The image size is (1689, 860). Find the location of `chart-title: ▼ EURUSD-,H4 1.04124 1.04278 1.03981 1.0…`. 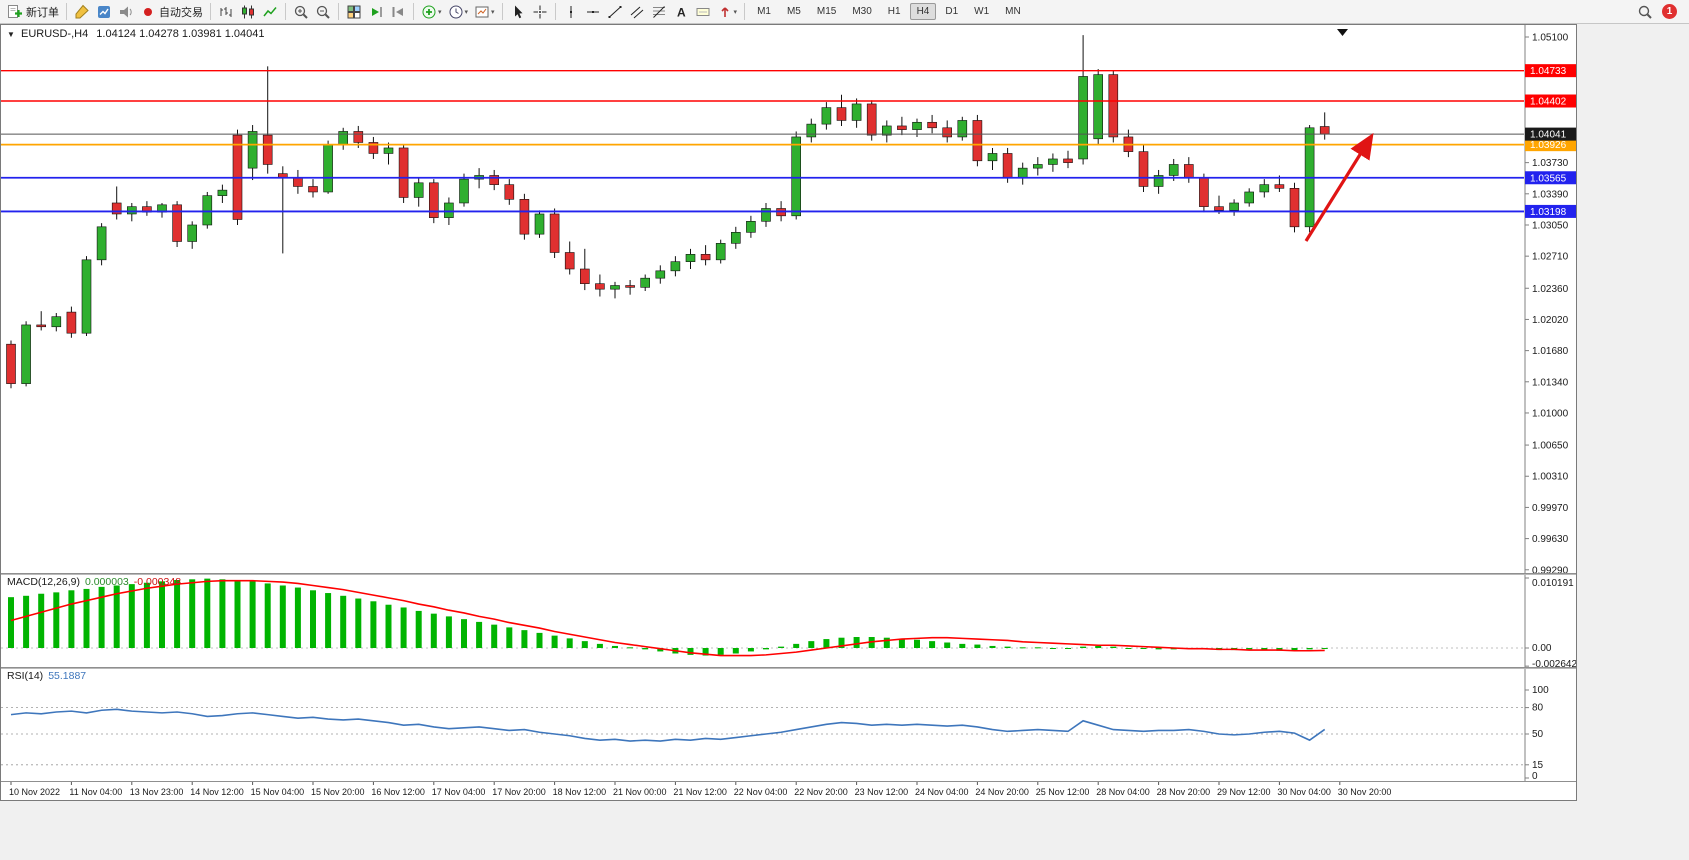

chart-title: ▼ EURUSD-,H4 1.04124 1.04278 1.03981 1.0… is located at coordinates (136, 34).